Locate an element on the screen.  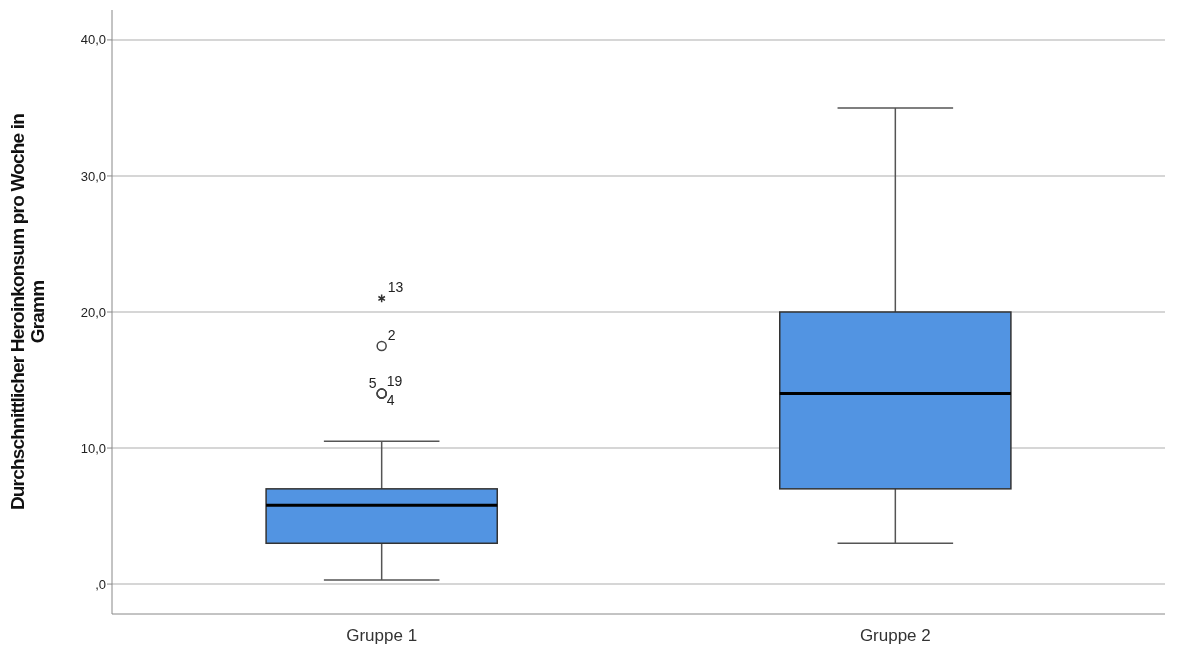
annotation: 4 is located at coordinates (390, 399).